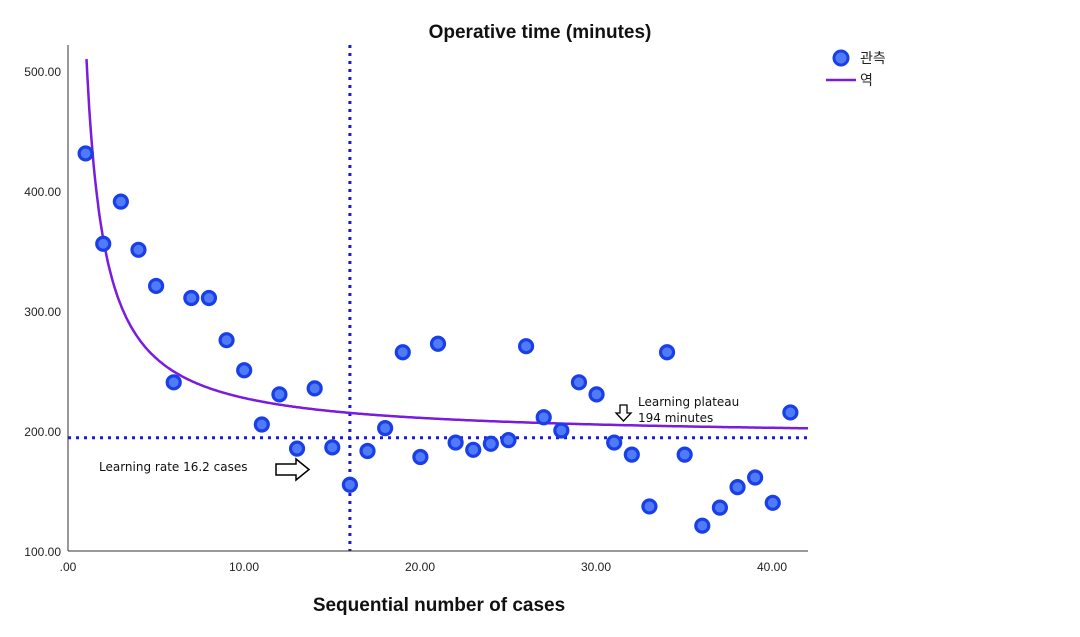 This screenshot has width=1080, height=637. What do you see at coordinates (173, 467) in the screenshot?
I see `learning-rate-annotation: Learning rate 16.2 cases` at bounding box center [173, 467].